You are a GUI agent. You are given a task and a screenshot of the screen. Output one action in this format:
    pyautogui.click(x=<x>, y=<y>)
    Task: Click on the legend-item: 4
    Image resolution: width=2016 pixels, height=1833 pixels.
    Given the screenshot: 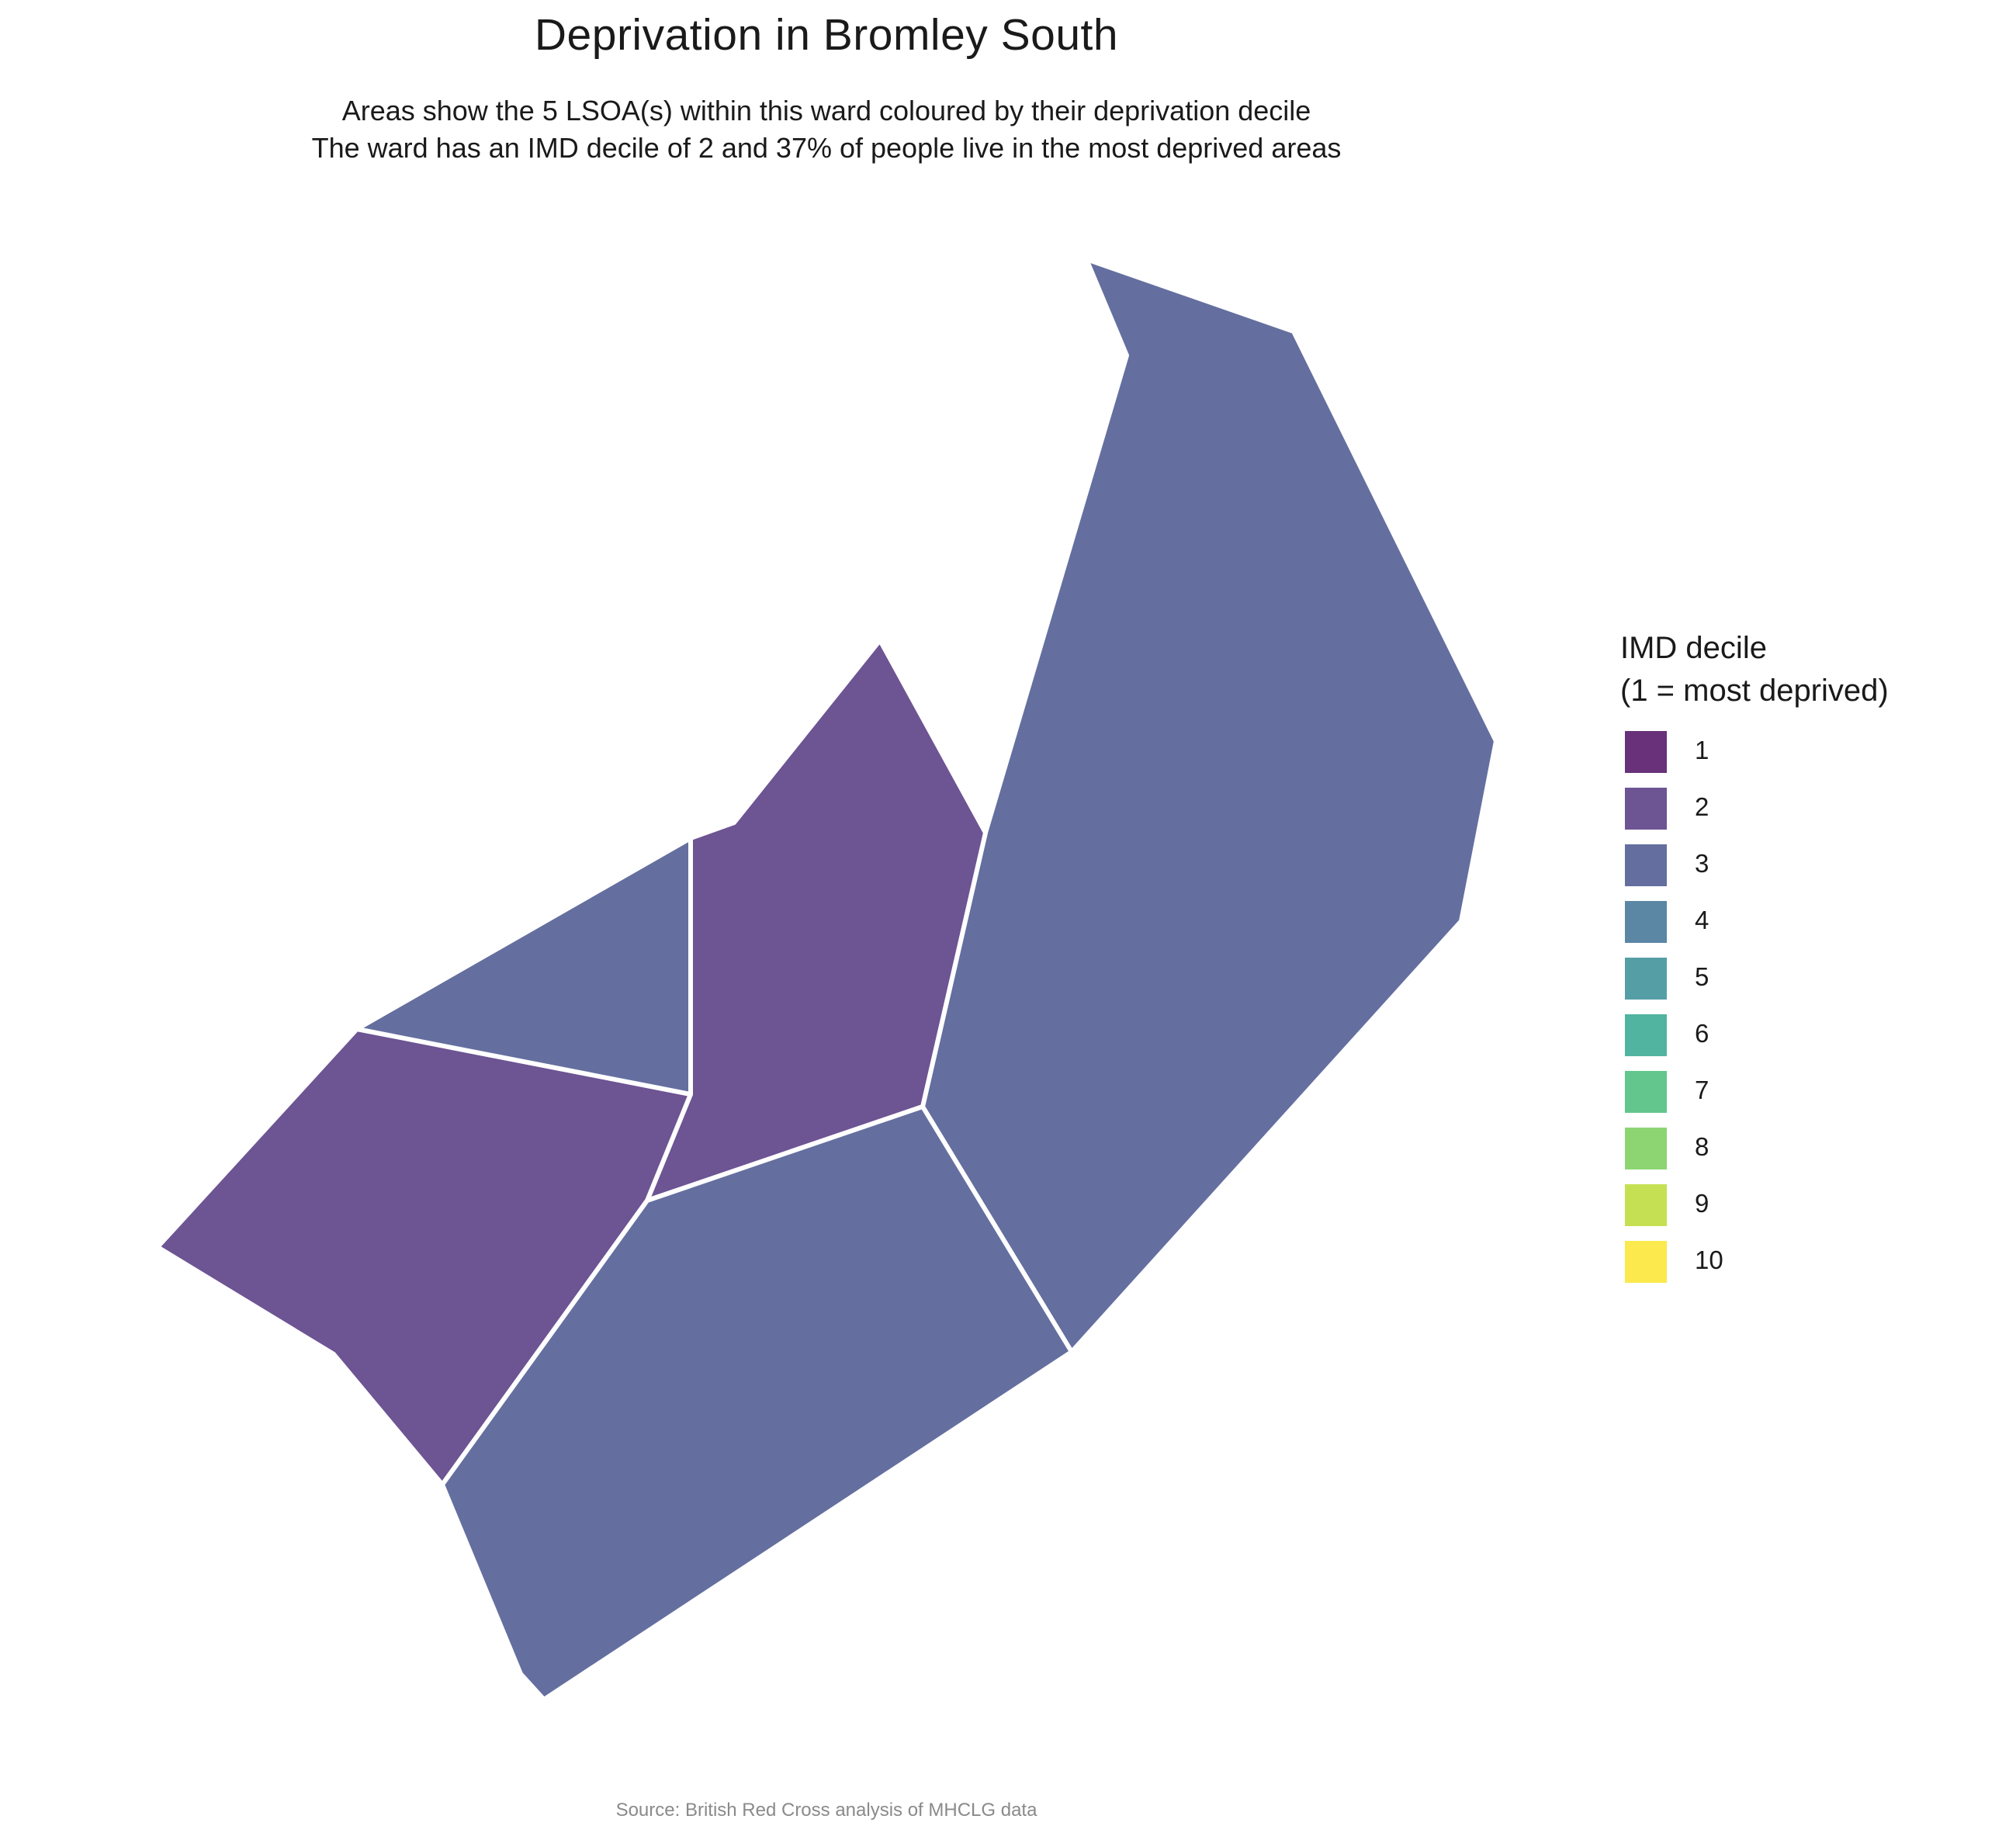 What is the action you would take?
    pyautogui.click(x=1755, y=926)
    